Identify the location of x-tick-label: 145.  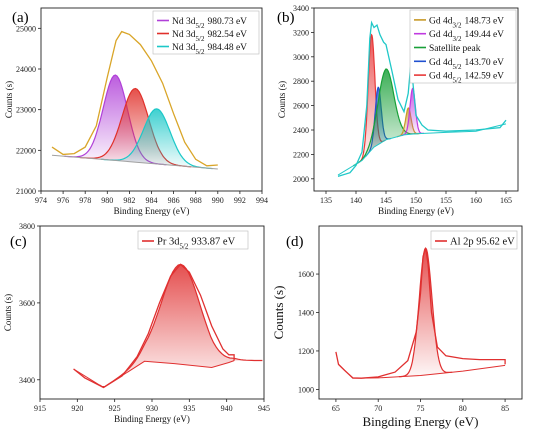
(386, 200).